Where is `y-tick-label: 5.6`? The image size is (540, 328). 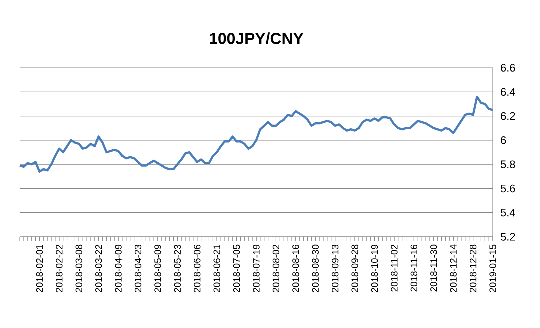
y-tick-label: 5.6 is located at coordinates (508, 188).